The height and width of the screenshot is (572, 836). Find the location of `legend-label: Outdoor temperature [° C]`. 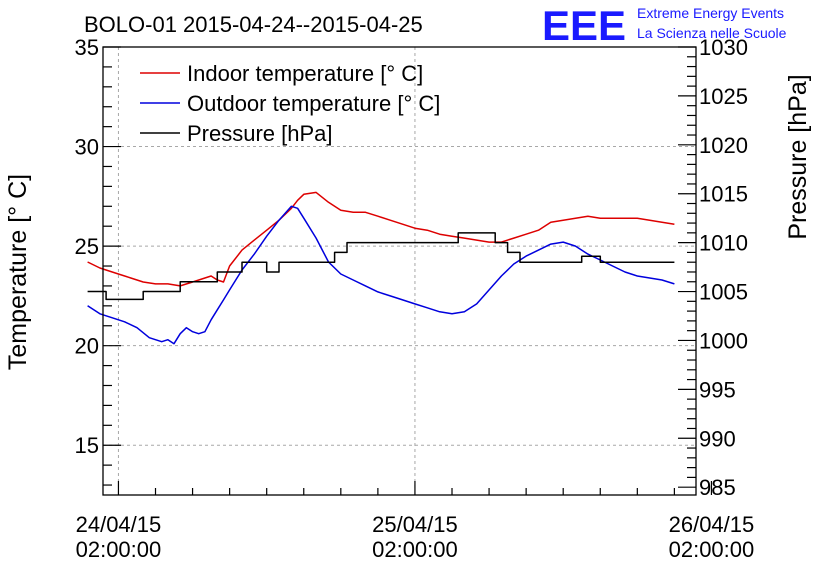

legend-label: Outdoor temperature [° C] is located at coordinates (313, 103).